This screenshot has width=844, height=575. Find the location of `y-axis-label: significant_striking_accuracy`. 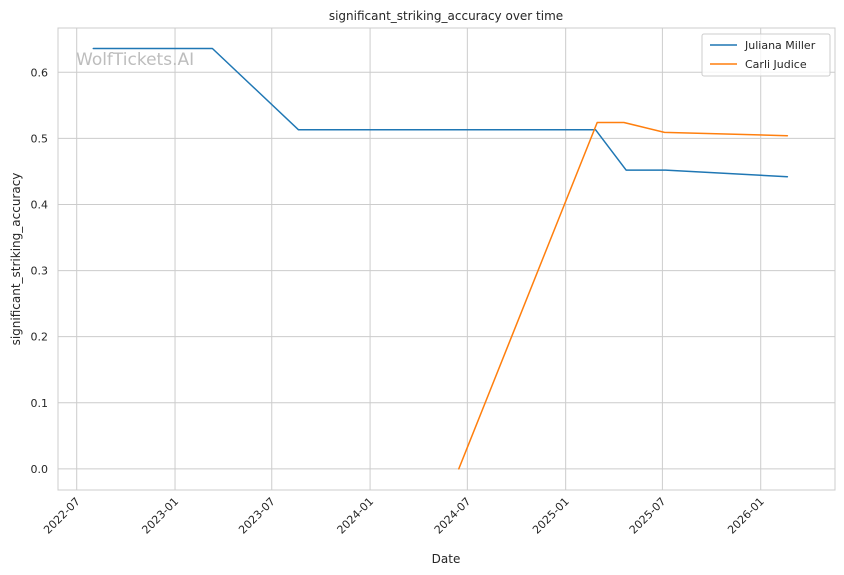

y-axis-label: significant_striking_accuracy is located at coordinates (16, 259).